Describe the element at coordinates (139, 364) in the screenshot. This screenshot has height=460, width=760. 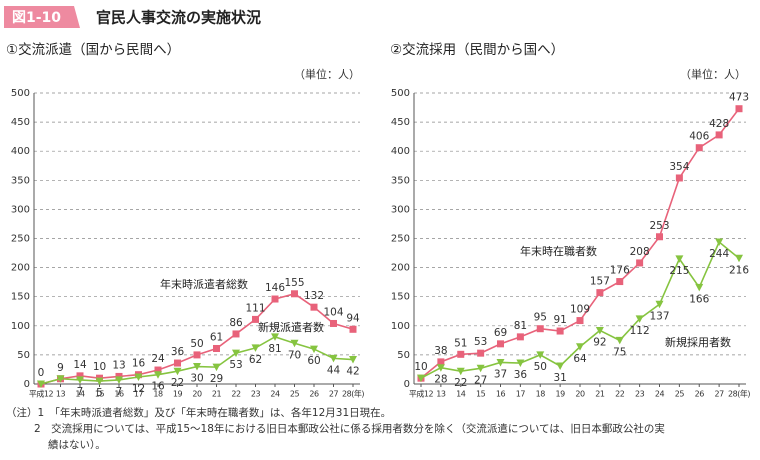
I see `data-label: 16` at that location.